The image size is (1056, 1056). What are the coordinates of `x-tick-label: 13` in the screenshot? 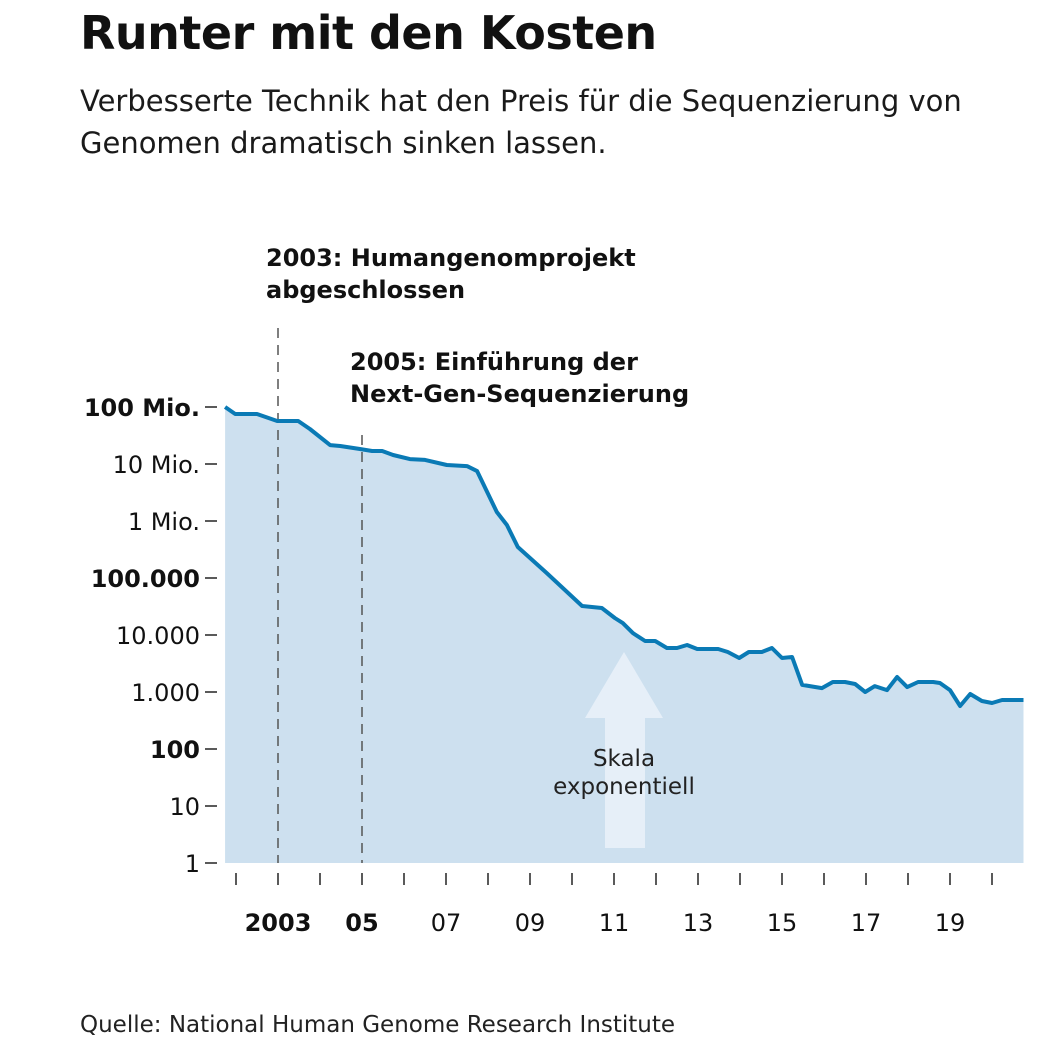 It's located at (698, 923).